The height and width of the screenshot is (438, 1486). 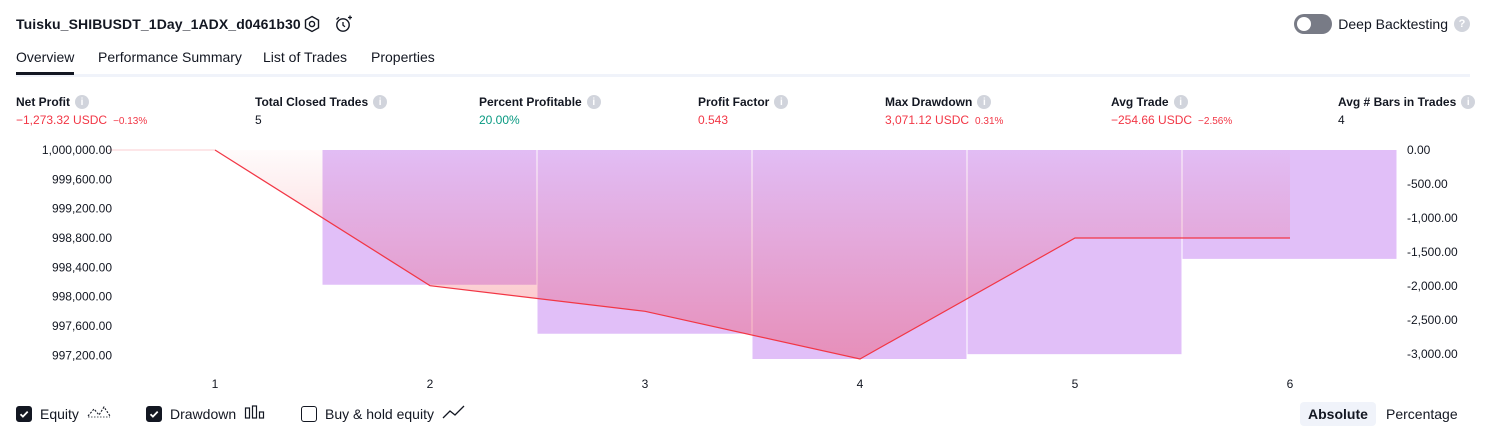 I want to click on metric-avg-trade: Avg Trade i −254.66 USDC −2.56%, so click(x=1171, y=110).